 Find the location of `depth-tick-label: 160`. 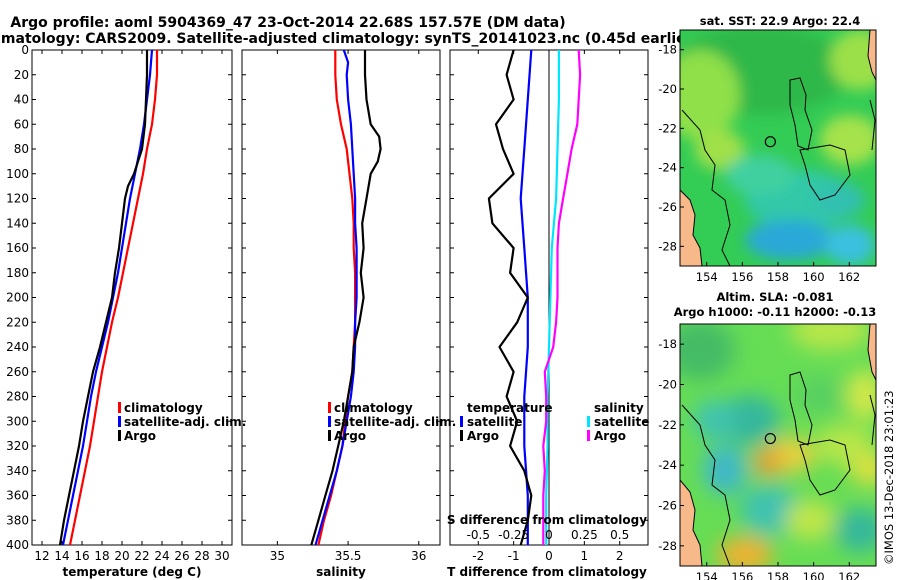

depth-tick-label: 160 is located at coordinates (17, 248).